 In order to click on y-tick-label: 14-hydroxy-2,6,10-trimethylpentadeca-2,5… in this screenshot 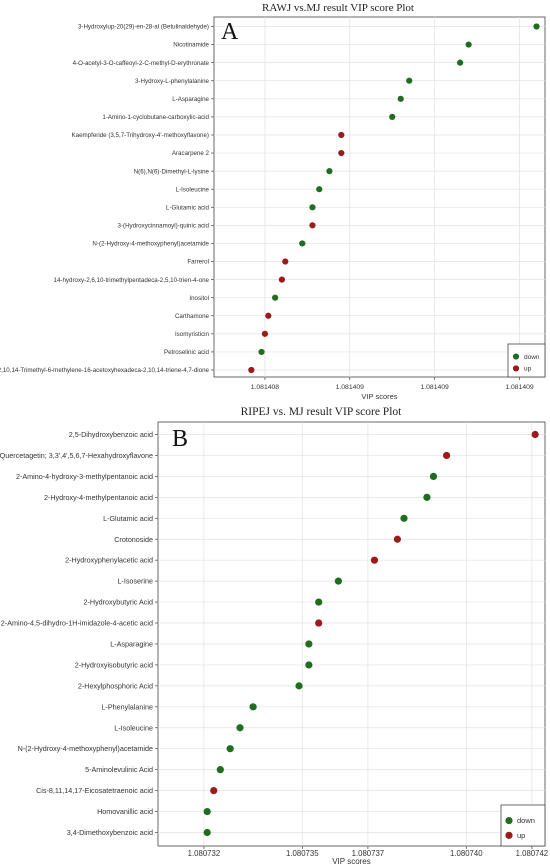, I will do `click(132, 280)`.